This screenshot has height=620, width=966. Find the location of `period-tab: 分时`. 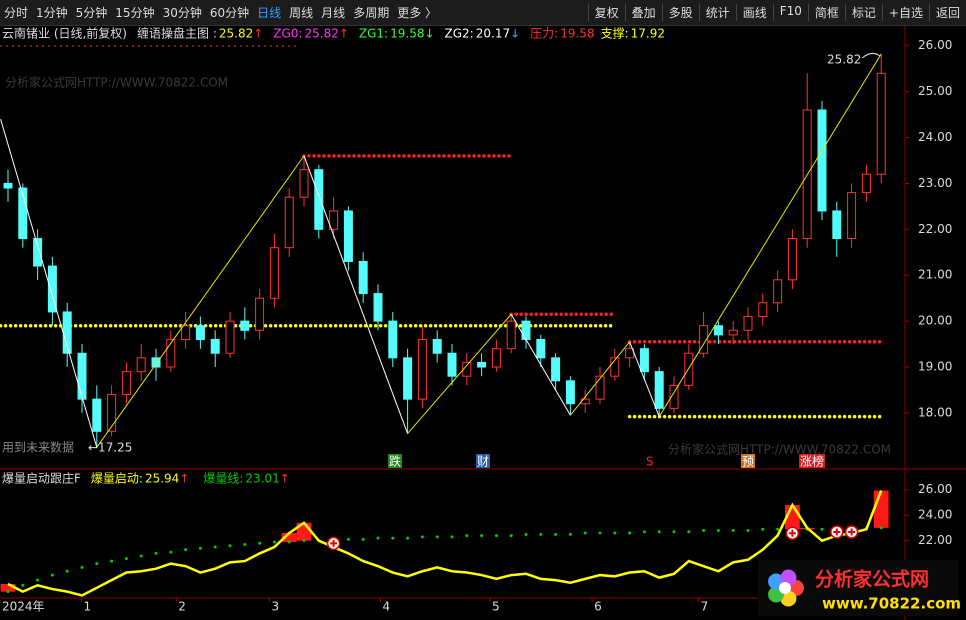

period-tab: 分时 is located at coordinates (16, 13).